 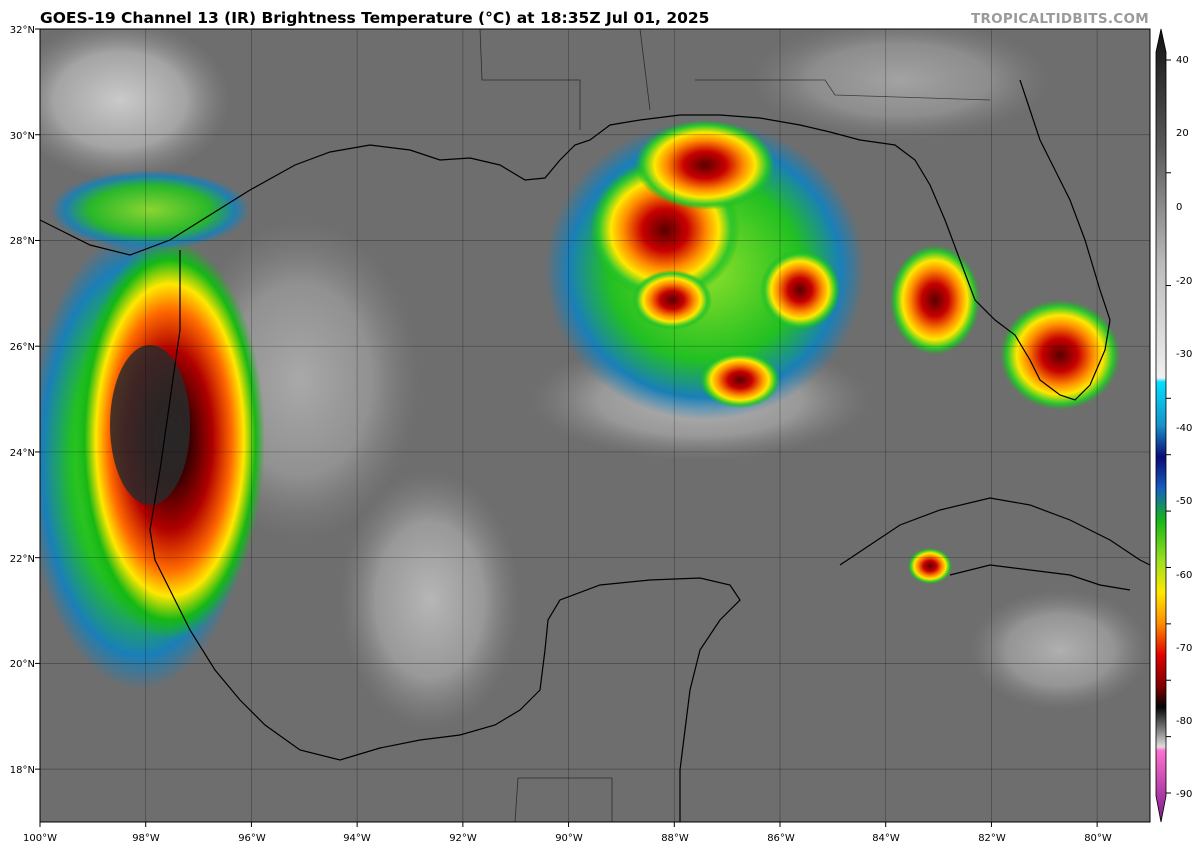 I want to click on lon-tick-label: 90°W, so click(x=569, y=838).